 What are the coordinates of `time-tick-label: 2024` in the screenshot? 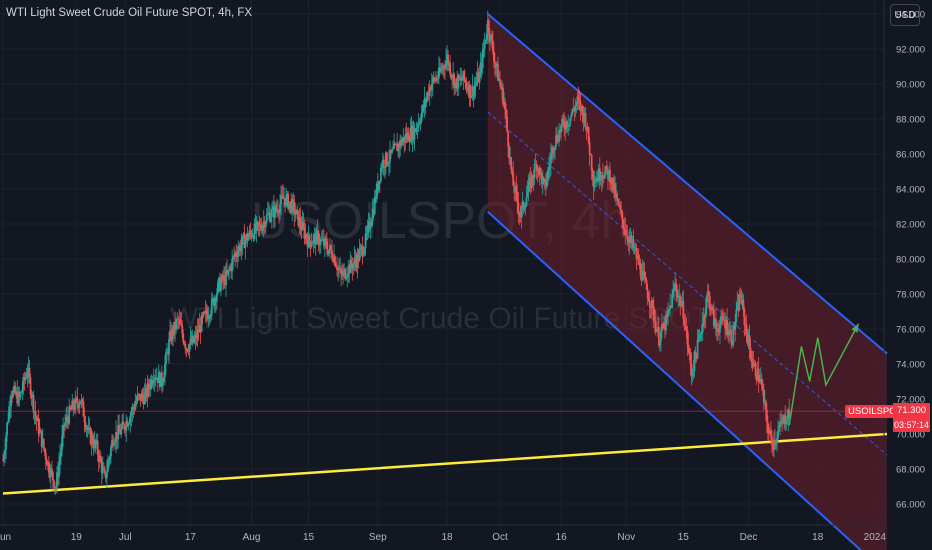 It's located at (875, 537).